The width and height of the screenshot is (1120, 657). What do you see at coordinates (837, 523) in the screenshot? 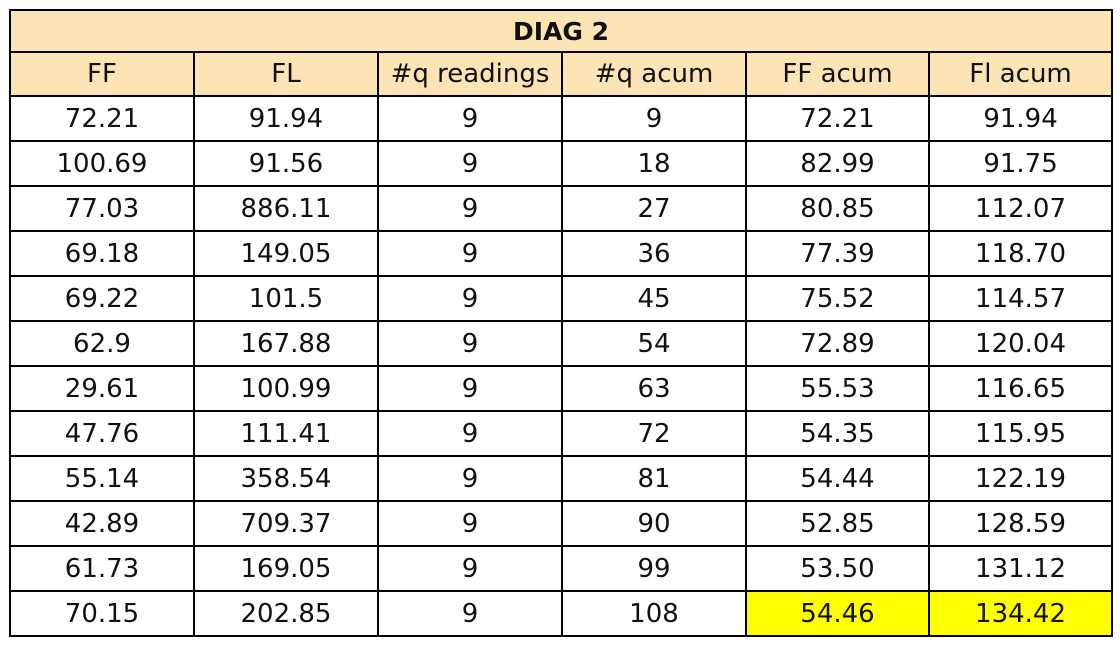
I see `cell-ff-acum: 52.85` at bounding box center [837, 523].